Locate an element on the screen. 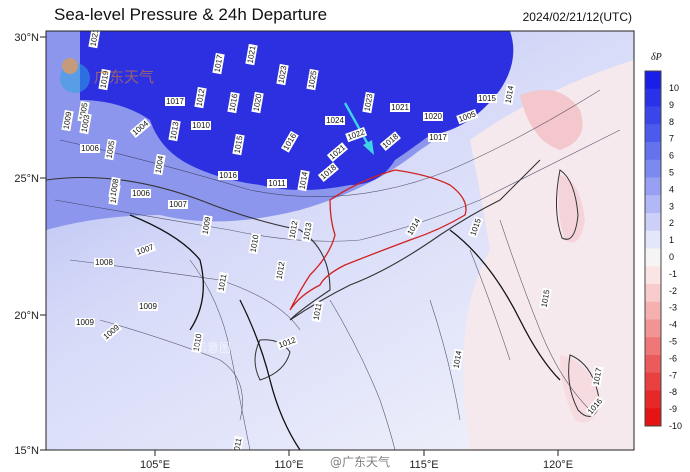 The image size is (690, 472). colorbar-tick-label: -1 is located at coordinates (673, 274).